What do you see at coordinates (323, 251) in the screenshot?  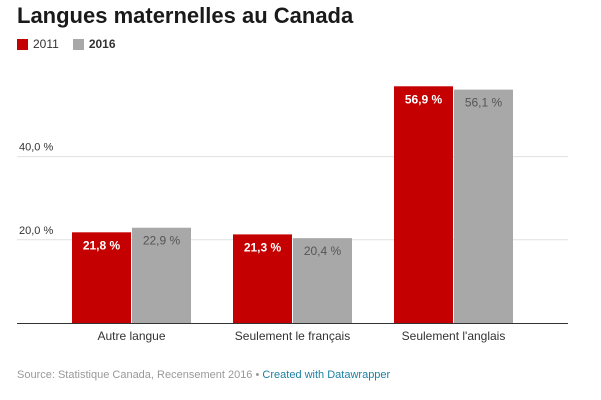 I see `data-label-2016-1: 20,4 %` at bounding box center [323, 251].